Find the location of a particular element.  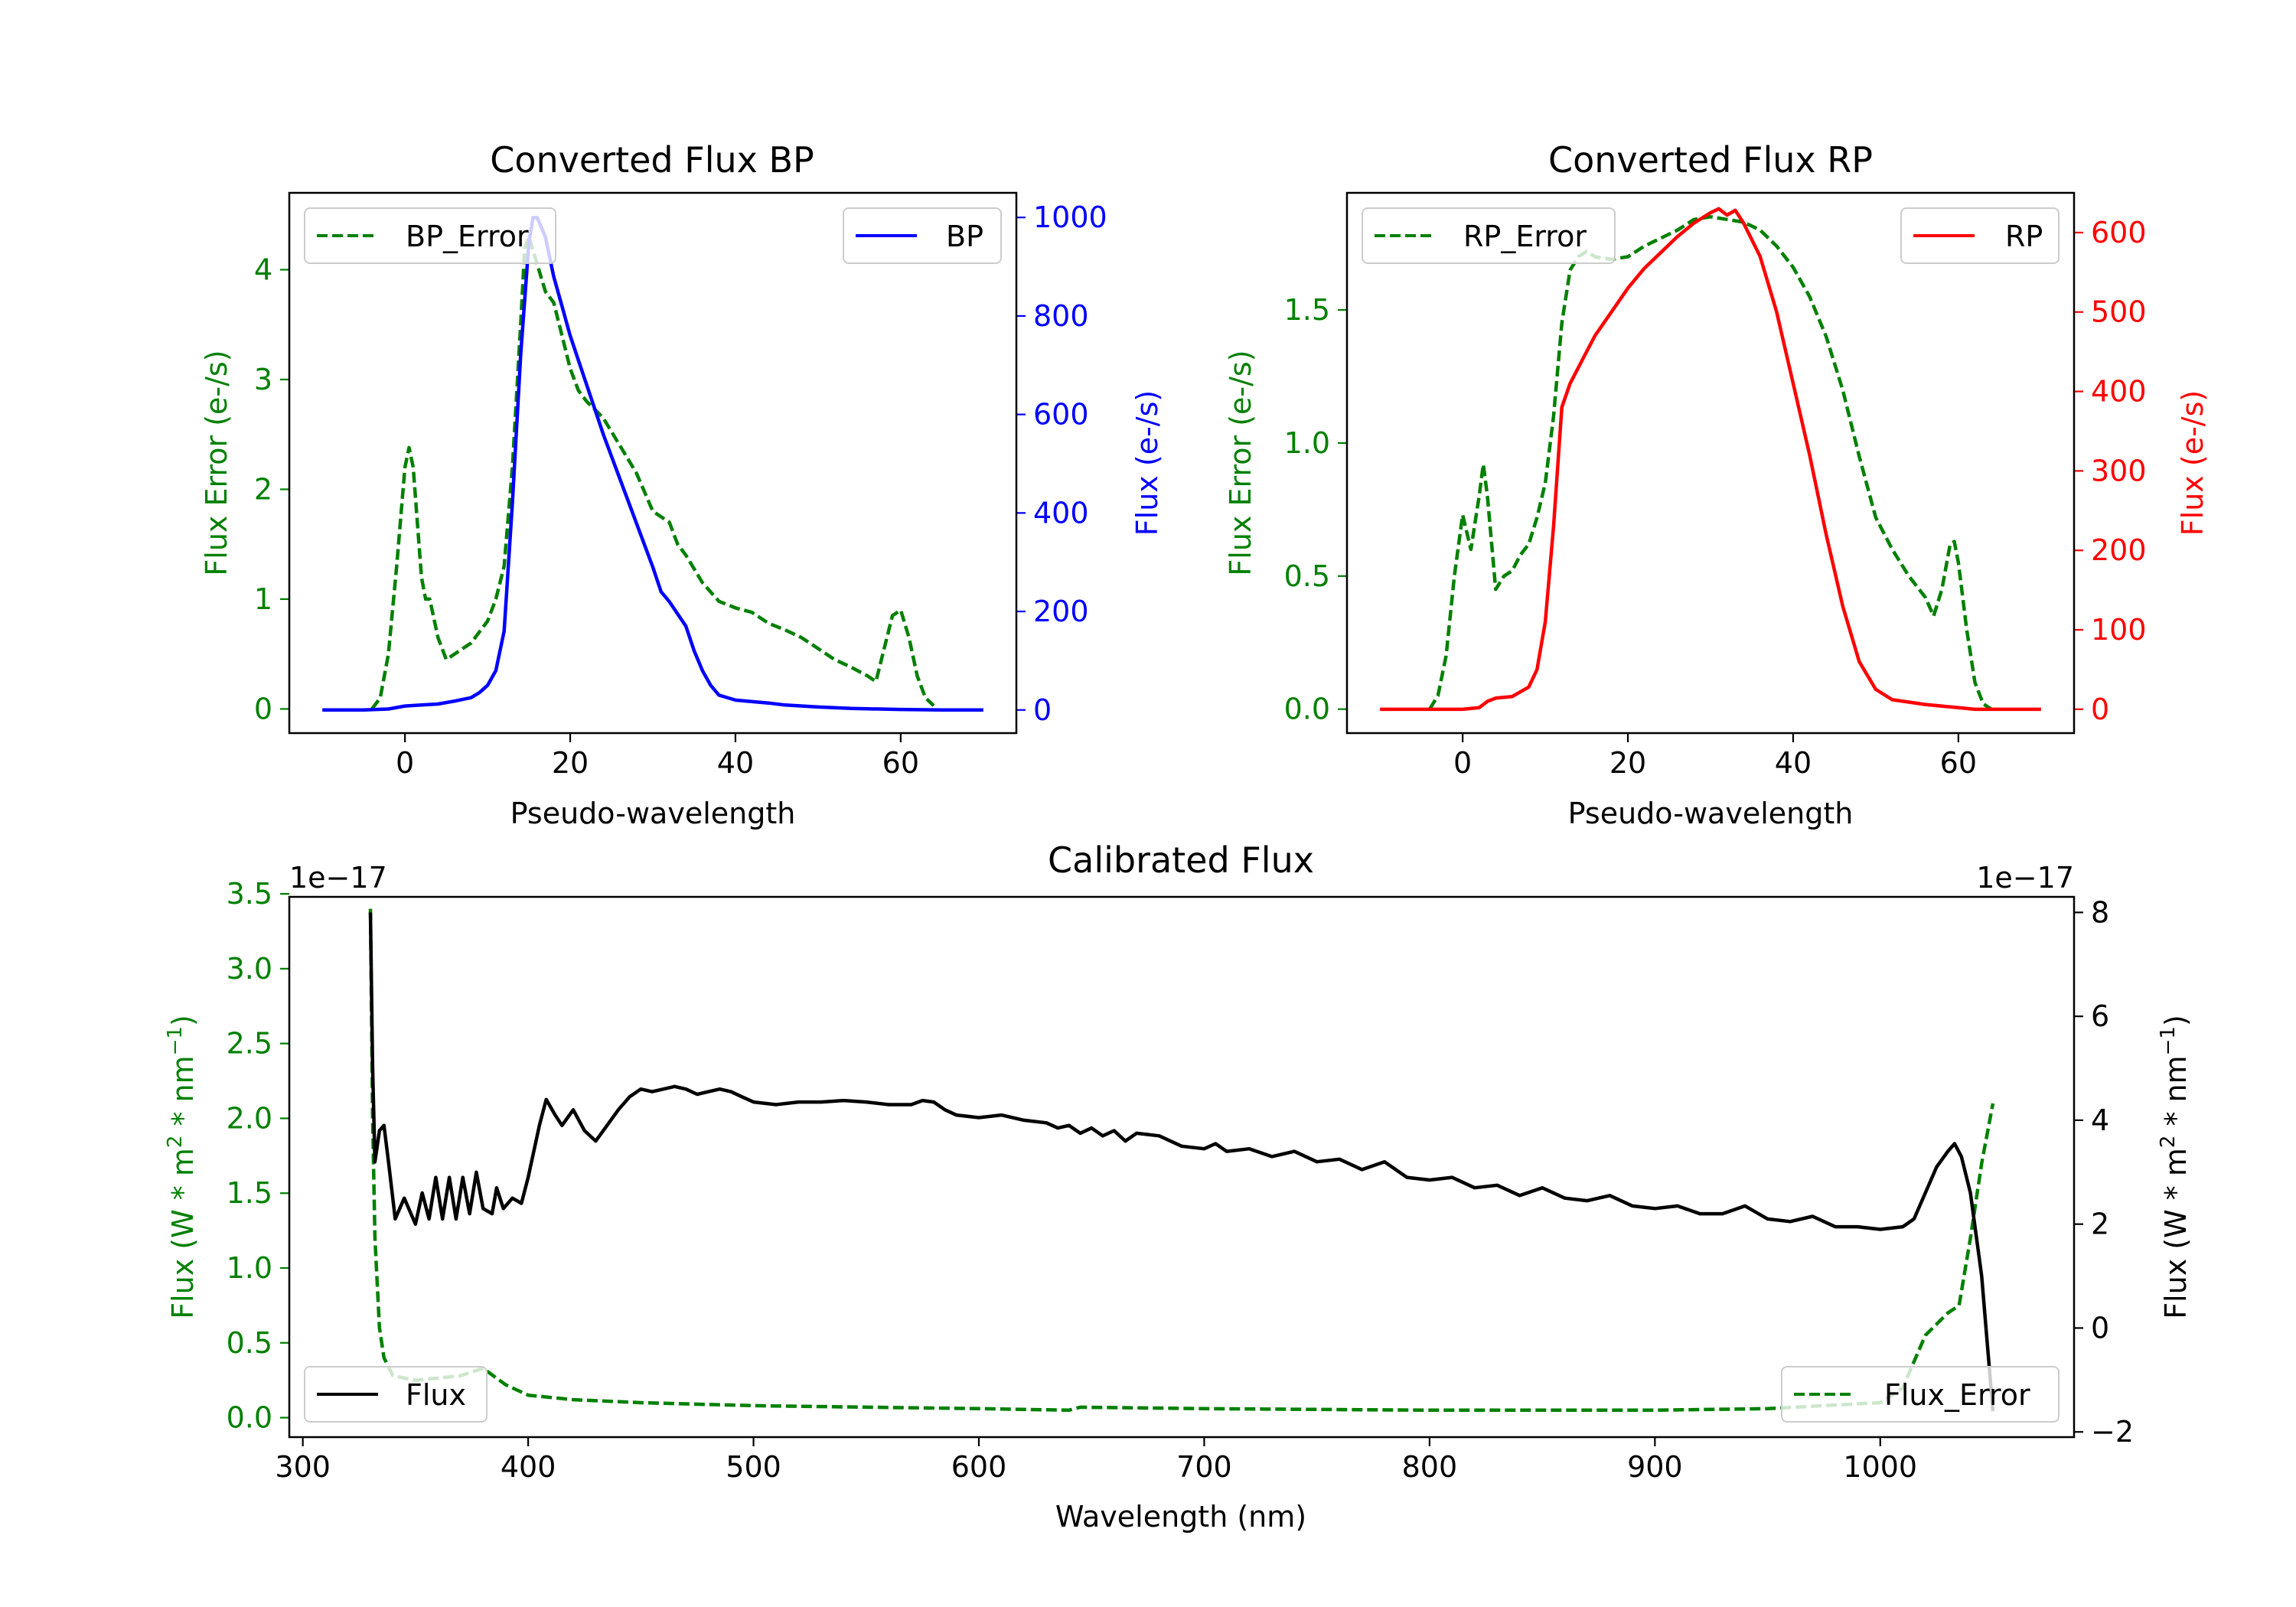

rp-series-rp-error is located at coordinates (1710, 463).